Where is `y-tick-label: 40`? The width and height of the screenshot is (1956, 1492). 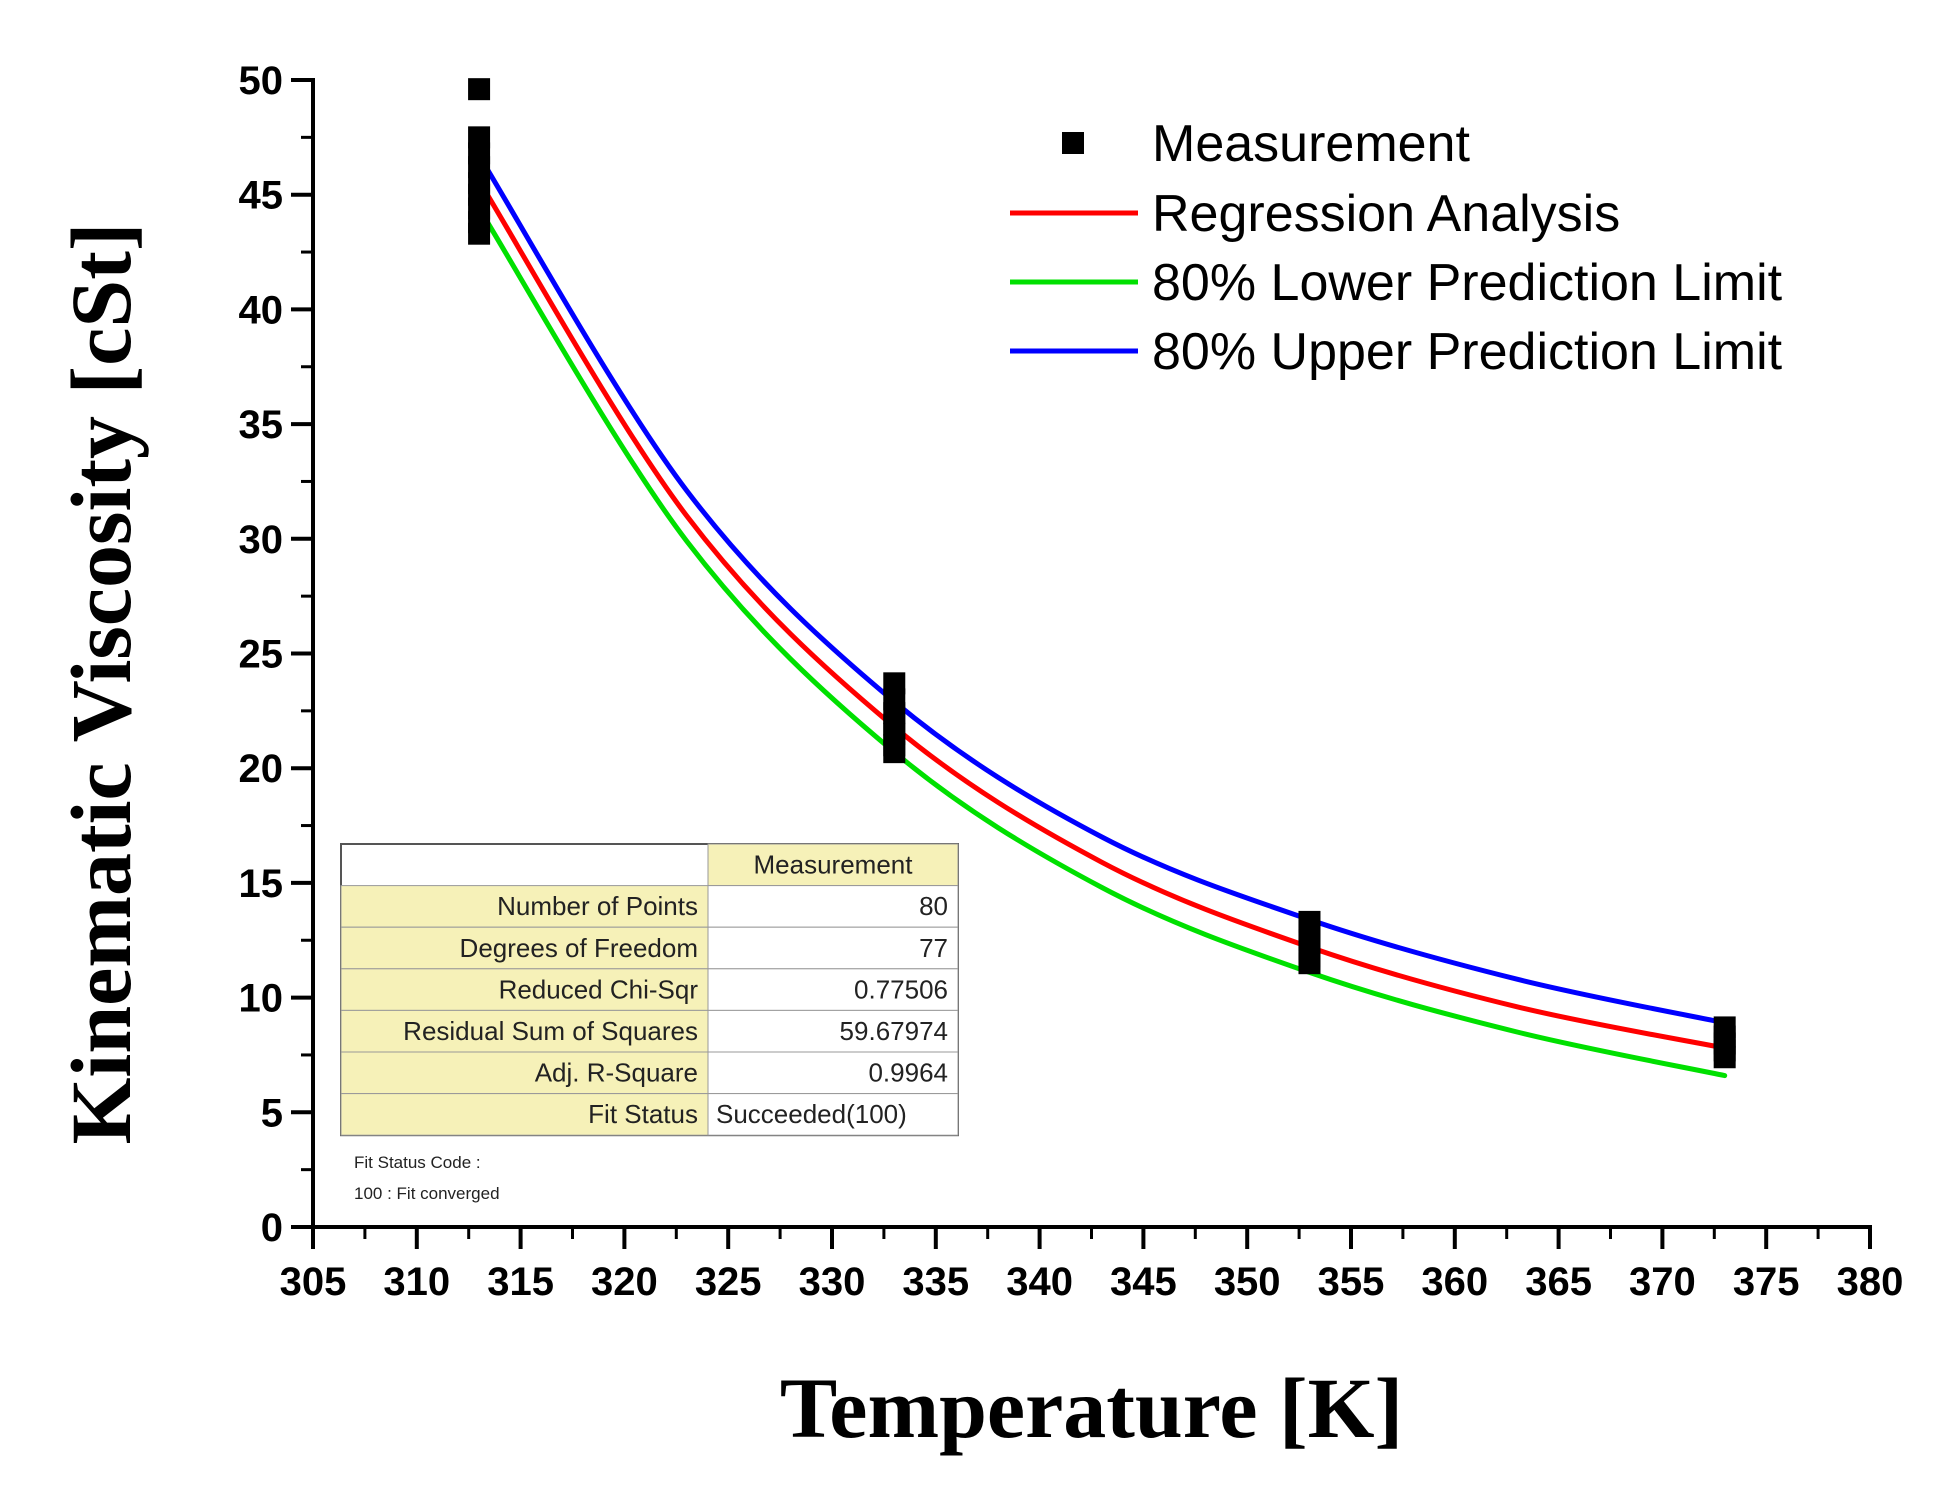 y-tick-label: 40 is located at coordinates (261, 310).